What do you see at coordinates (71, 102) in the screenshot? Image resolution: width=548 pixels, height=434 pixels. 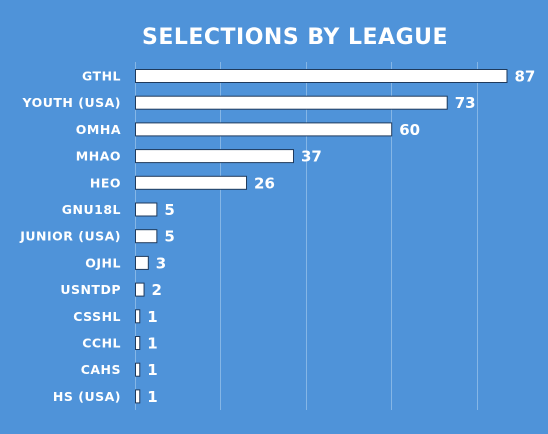 I see `category-label: YOUTH (USA)` at bounding box center [71, 102].